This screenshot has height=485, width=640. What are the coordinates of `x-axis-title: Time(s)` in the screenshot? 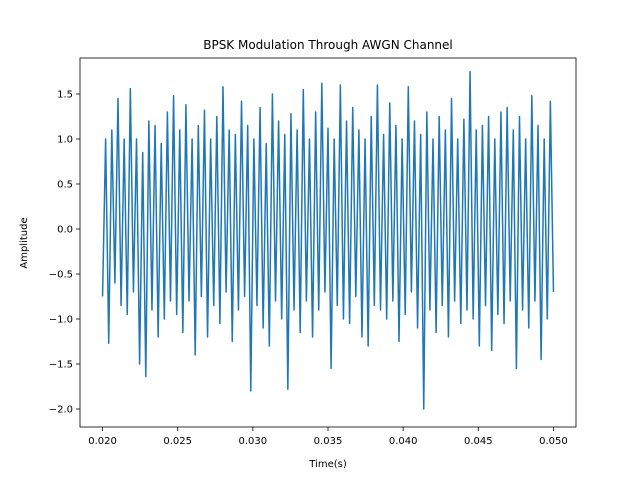 It's located at (327, 464).